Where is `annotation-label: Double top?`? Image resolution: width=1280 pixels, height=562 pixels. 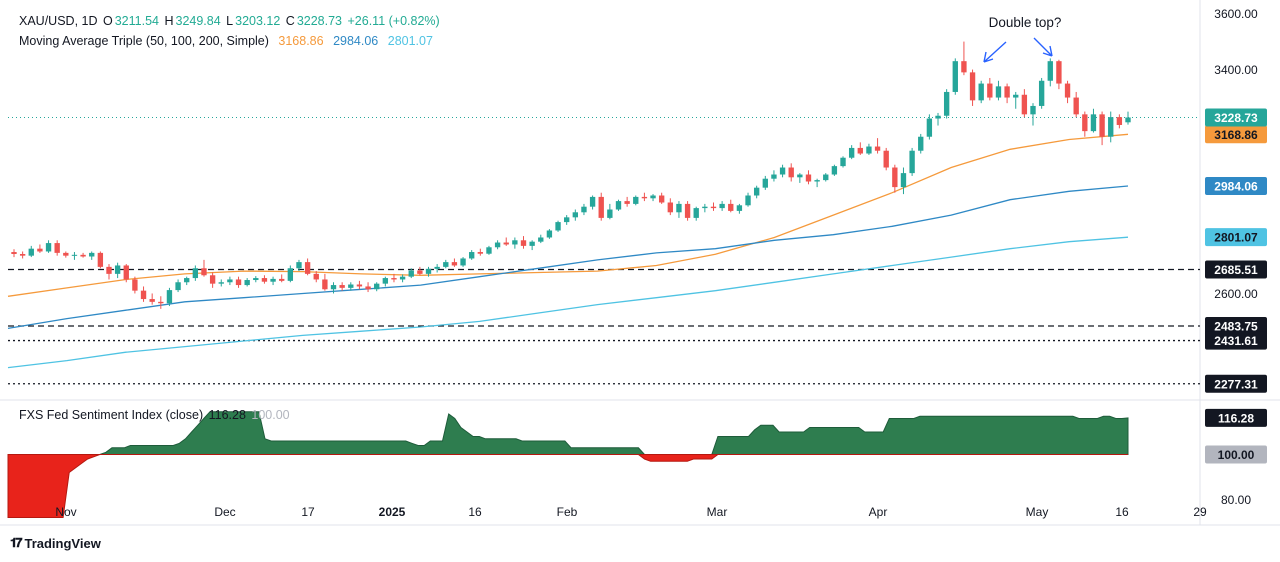 annotation-label: Double top? is located at coordinates (1025, 22).